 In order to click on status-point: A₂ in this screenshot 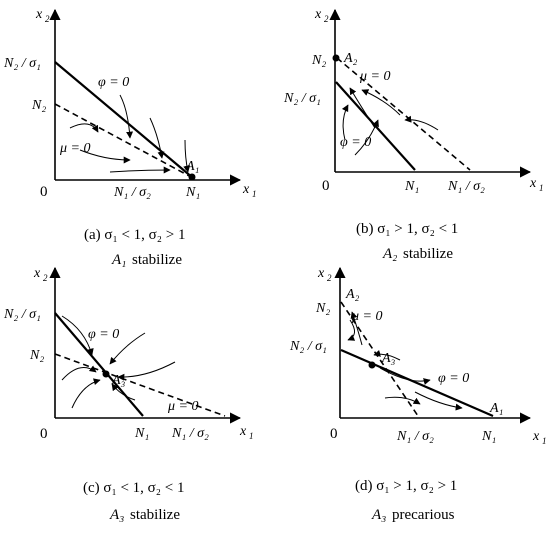, I will do `click(389, 254)`.